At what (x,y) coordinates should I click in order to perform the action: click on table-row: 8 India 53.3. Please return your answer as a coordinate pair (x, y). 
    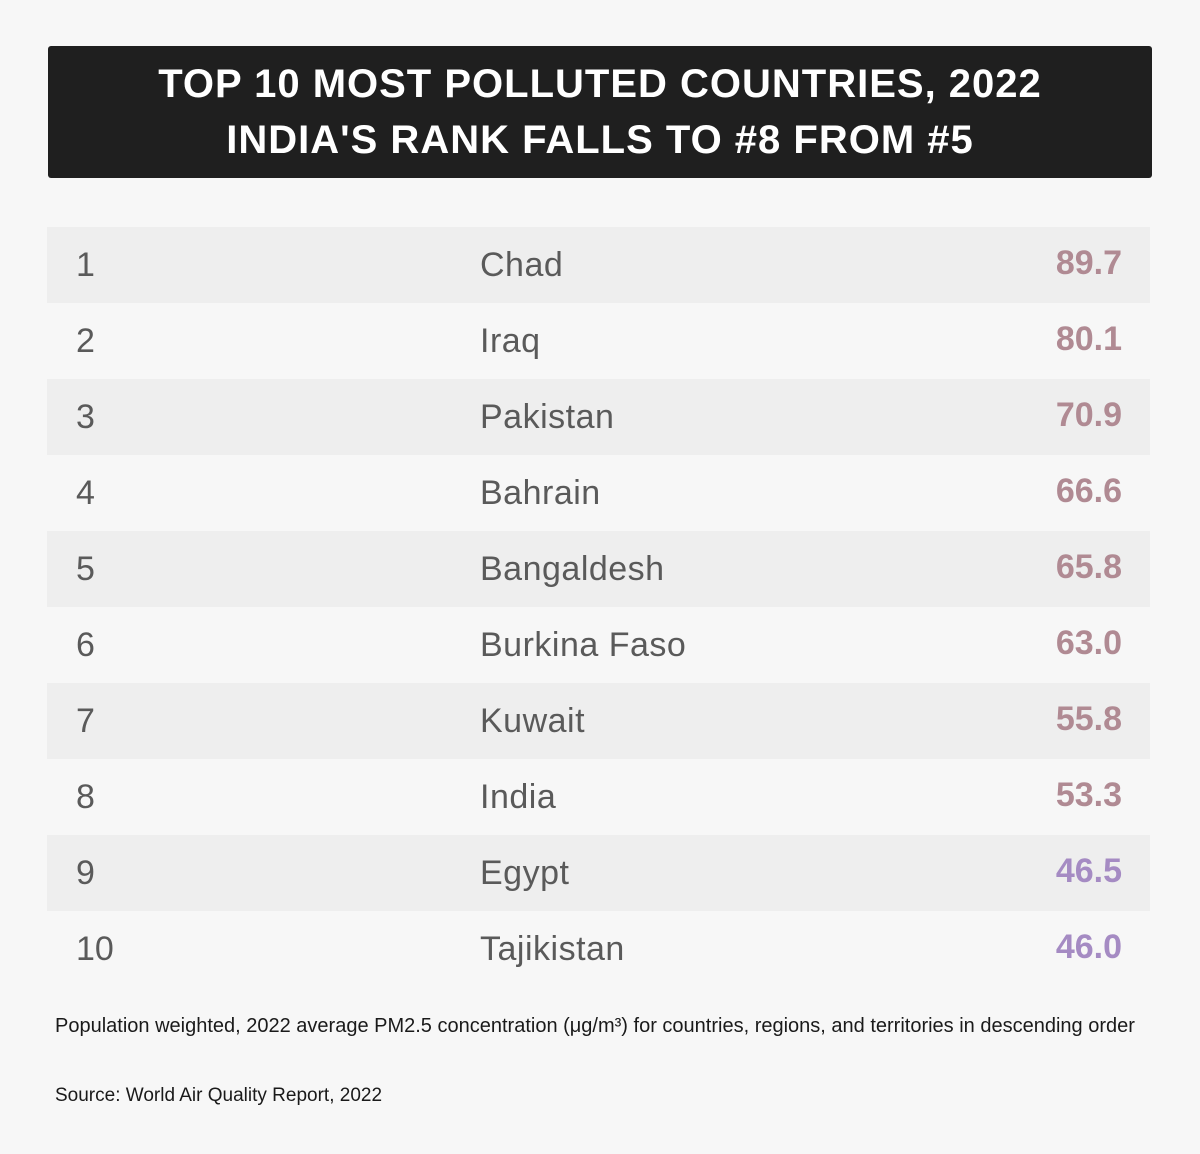
    Looking at the image, I should click on (598, 797).